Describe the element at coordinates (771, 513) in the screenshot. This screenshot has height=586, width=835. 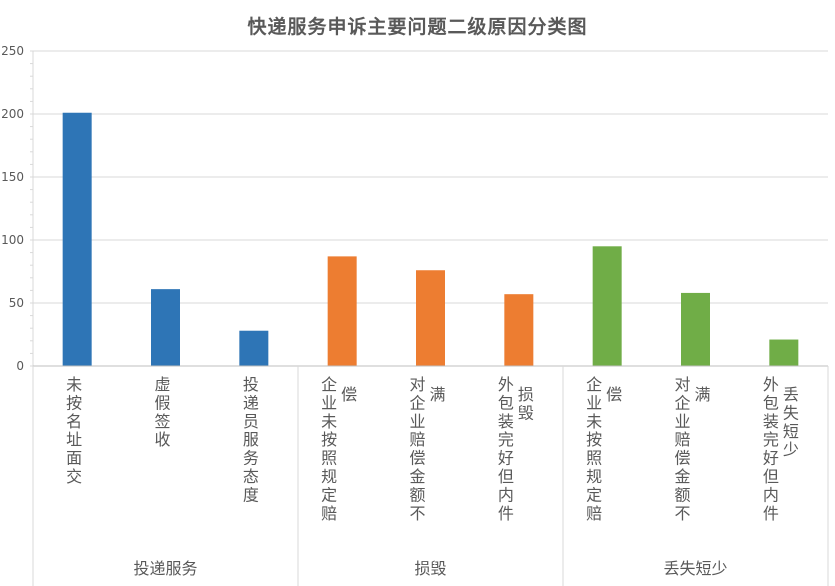
I see `category-label-char: 件` at that location.